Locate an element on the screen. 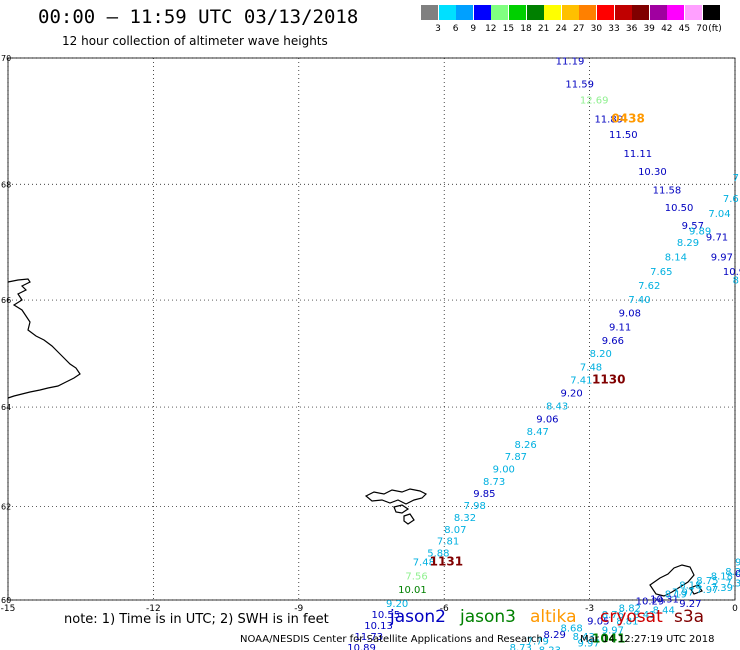 Image resolution: width=740 pixels, height=650 pixels. wave-height-label: 10.30 is located at coordinates (652, 172).